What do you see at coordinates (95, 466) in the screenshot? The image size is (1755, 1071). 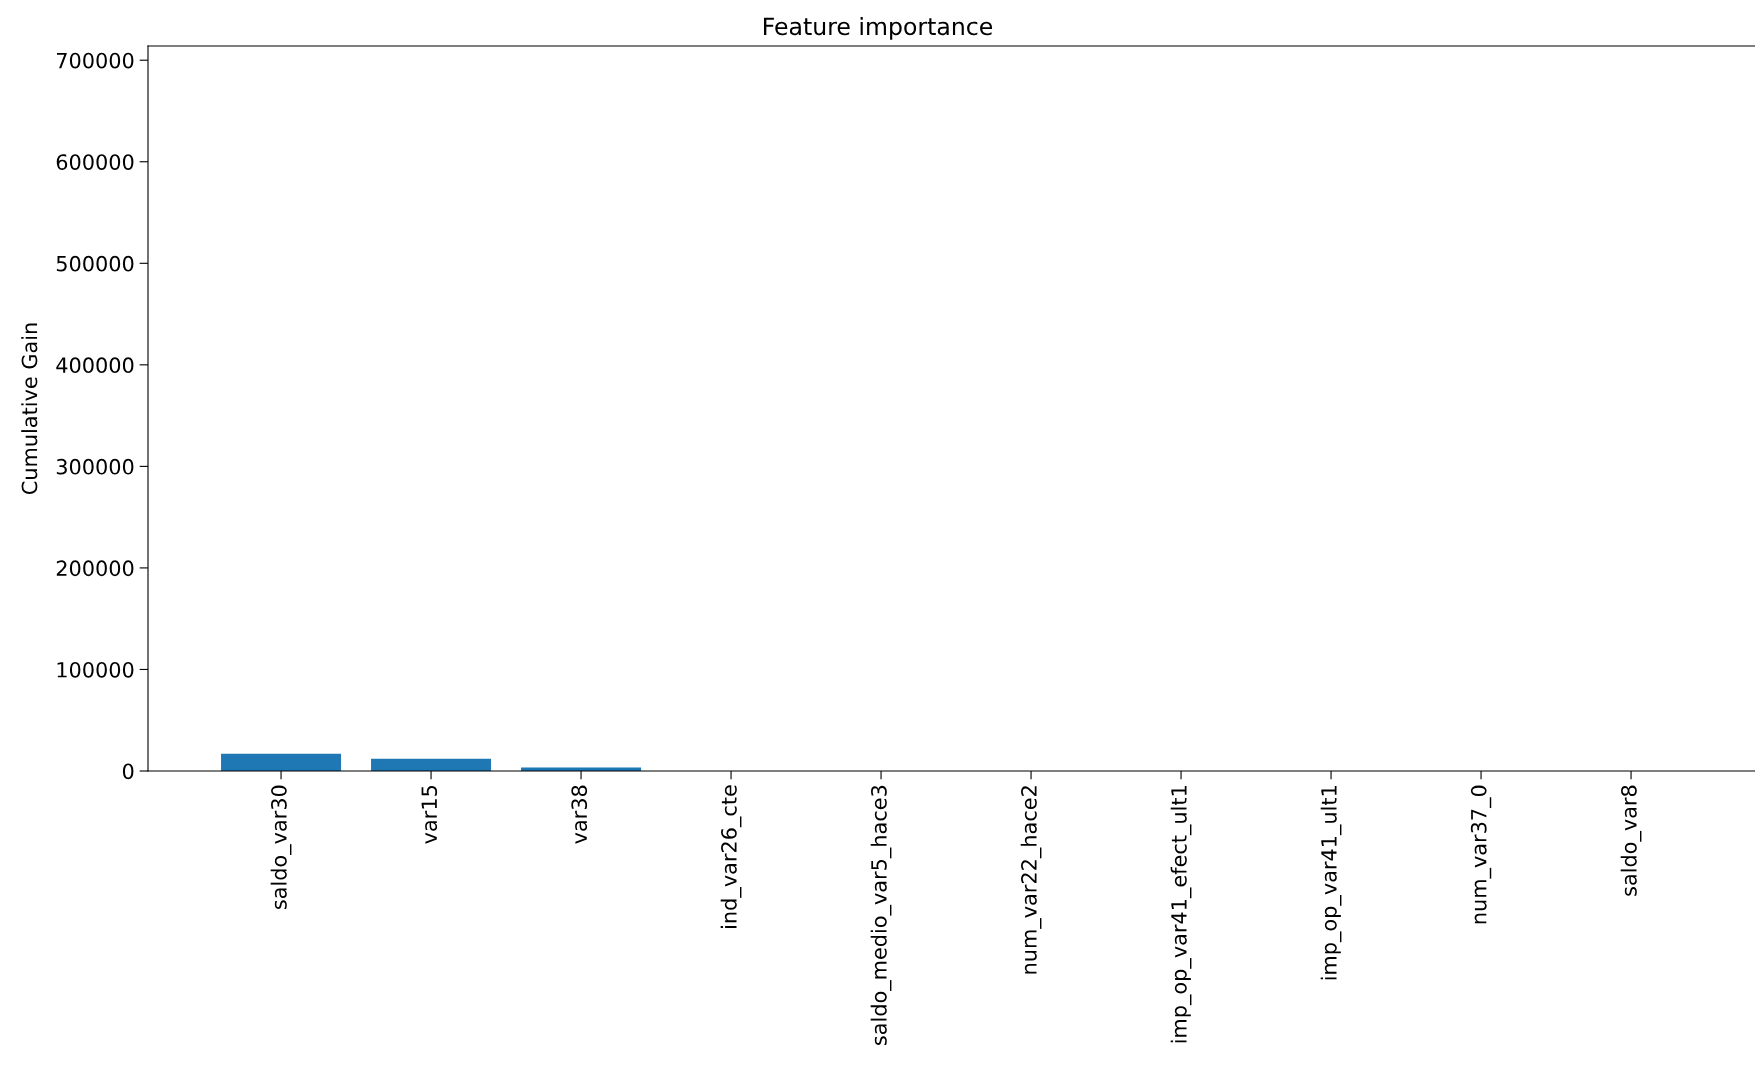 I see `y-tick-label: 300000` at bounding box center [95, 466].